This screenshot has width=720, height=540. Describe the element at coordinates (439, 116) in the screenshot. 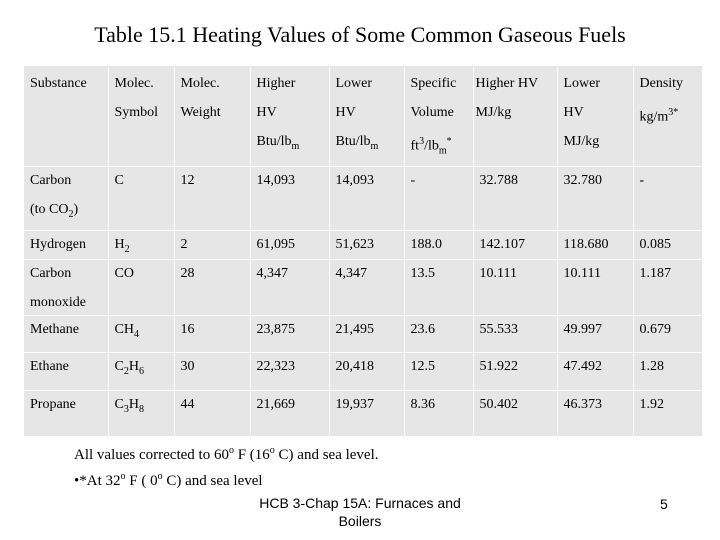

I see `header-specific-volume: Specific Volume ft3/lbm*` at that location.